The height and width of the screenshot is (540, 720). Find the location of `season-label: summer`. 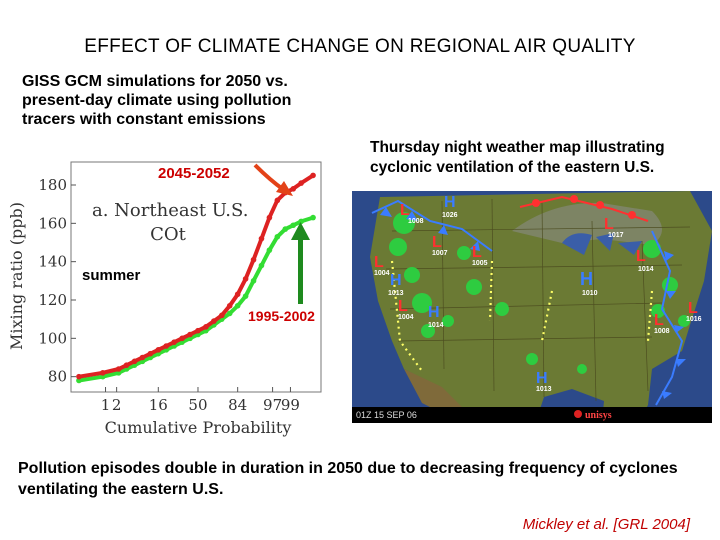

season-label: summer is located at coordinates (111, 275).